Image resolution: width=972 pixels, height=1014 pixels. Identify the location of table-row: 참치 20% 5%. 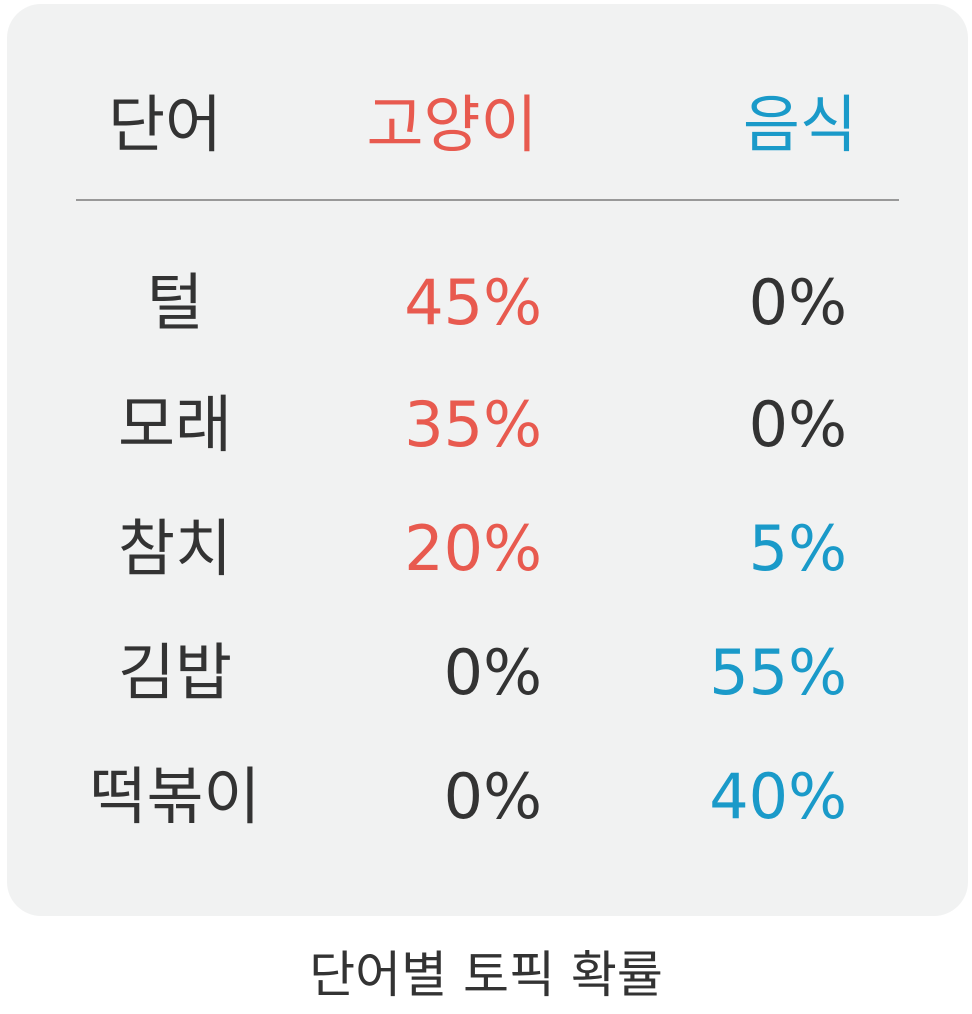
(487, 553).